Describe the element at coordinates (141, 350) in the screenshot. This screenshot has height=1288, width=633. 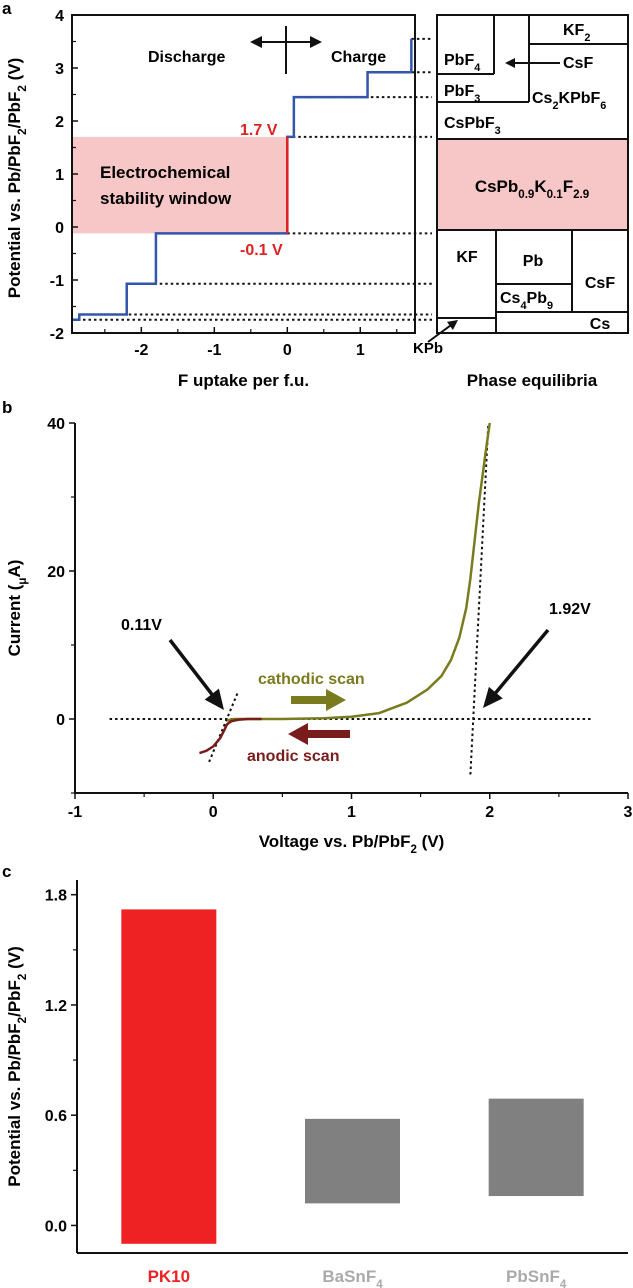
I see `x-tick-label: -2` at that location.